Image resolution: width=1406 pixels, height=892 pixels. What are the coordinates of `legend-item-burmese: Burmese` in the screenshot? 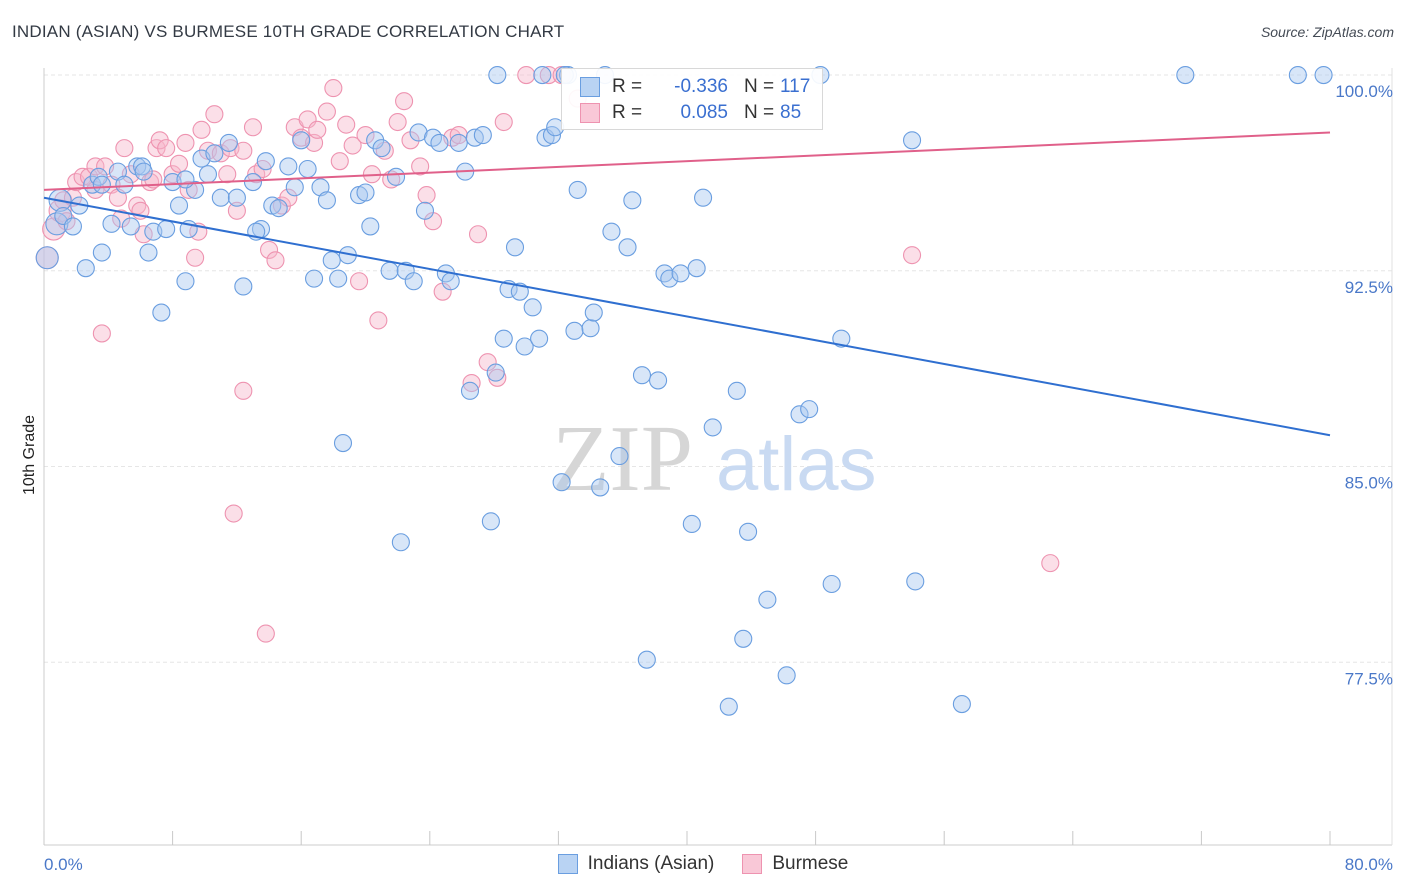 It's located at (795, 864).